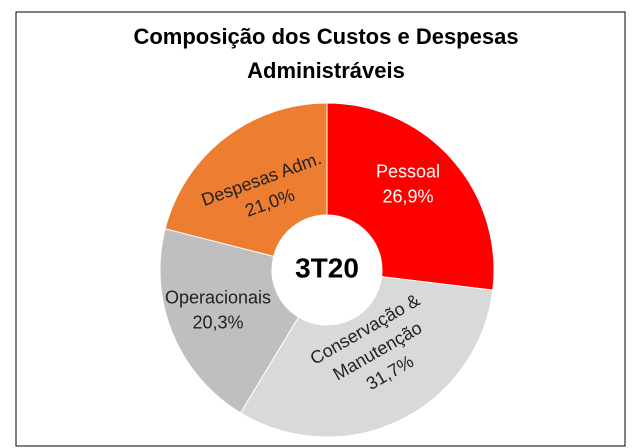 The width and height of the screenshot is (641, 448). I want to click on chart-title: Administráveis, so click(326, 70).